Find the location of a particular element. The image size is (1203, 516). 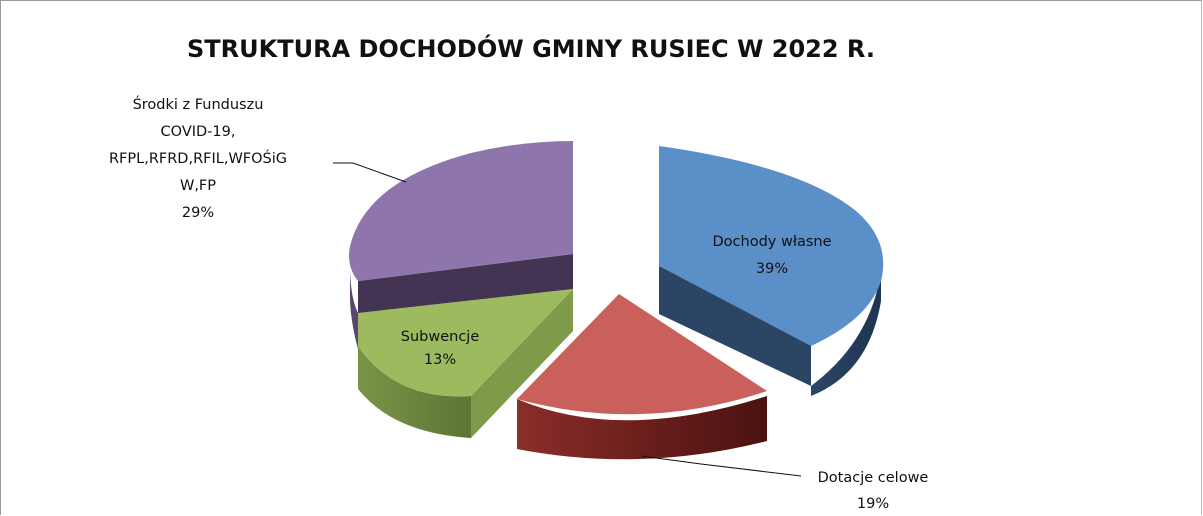

label-line-3: RFPL,RFRD,RFIL,WFOŚiG is located at coordinates (198, 158).